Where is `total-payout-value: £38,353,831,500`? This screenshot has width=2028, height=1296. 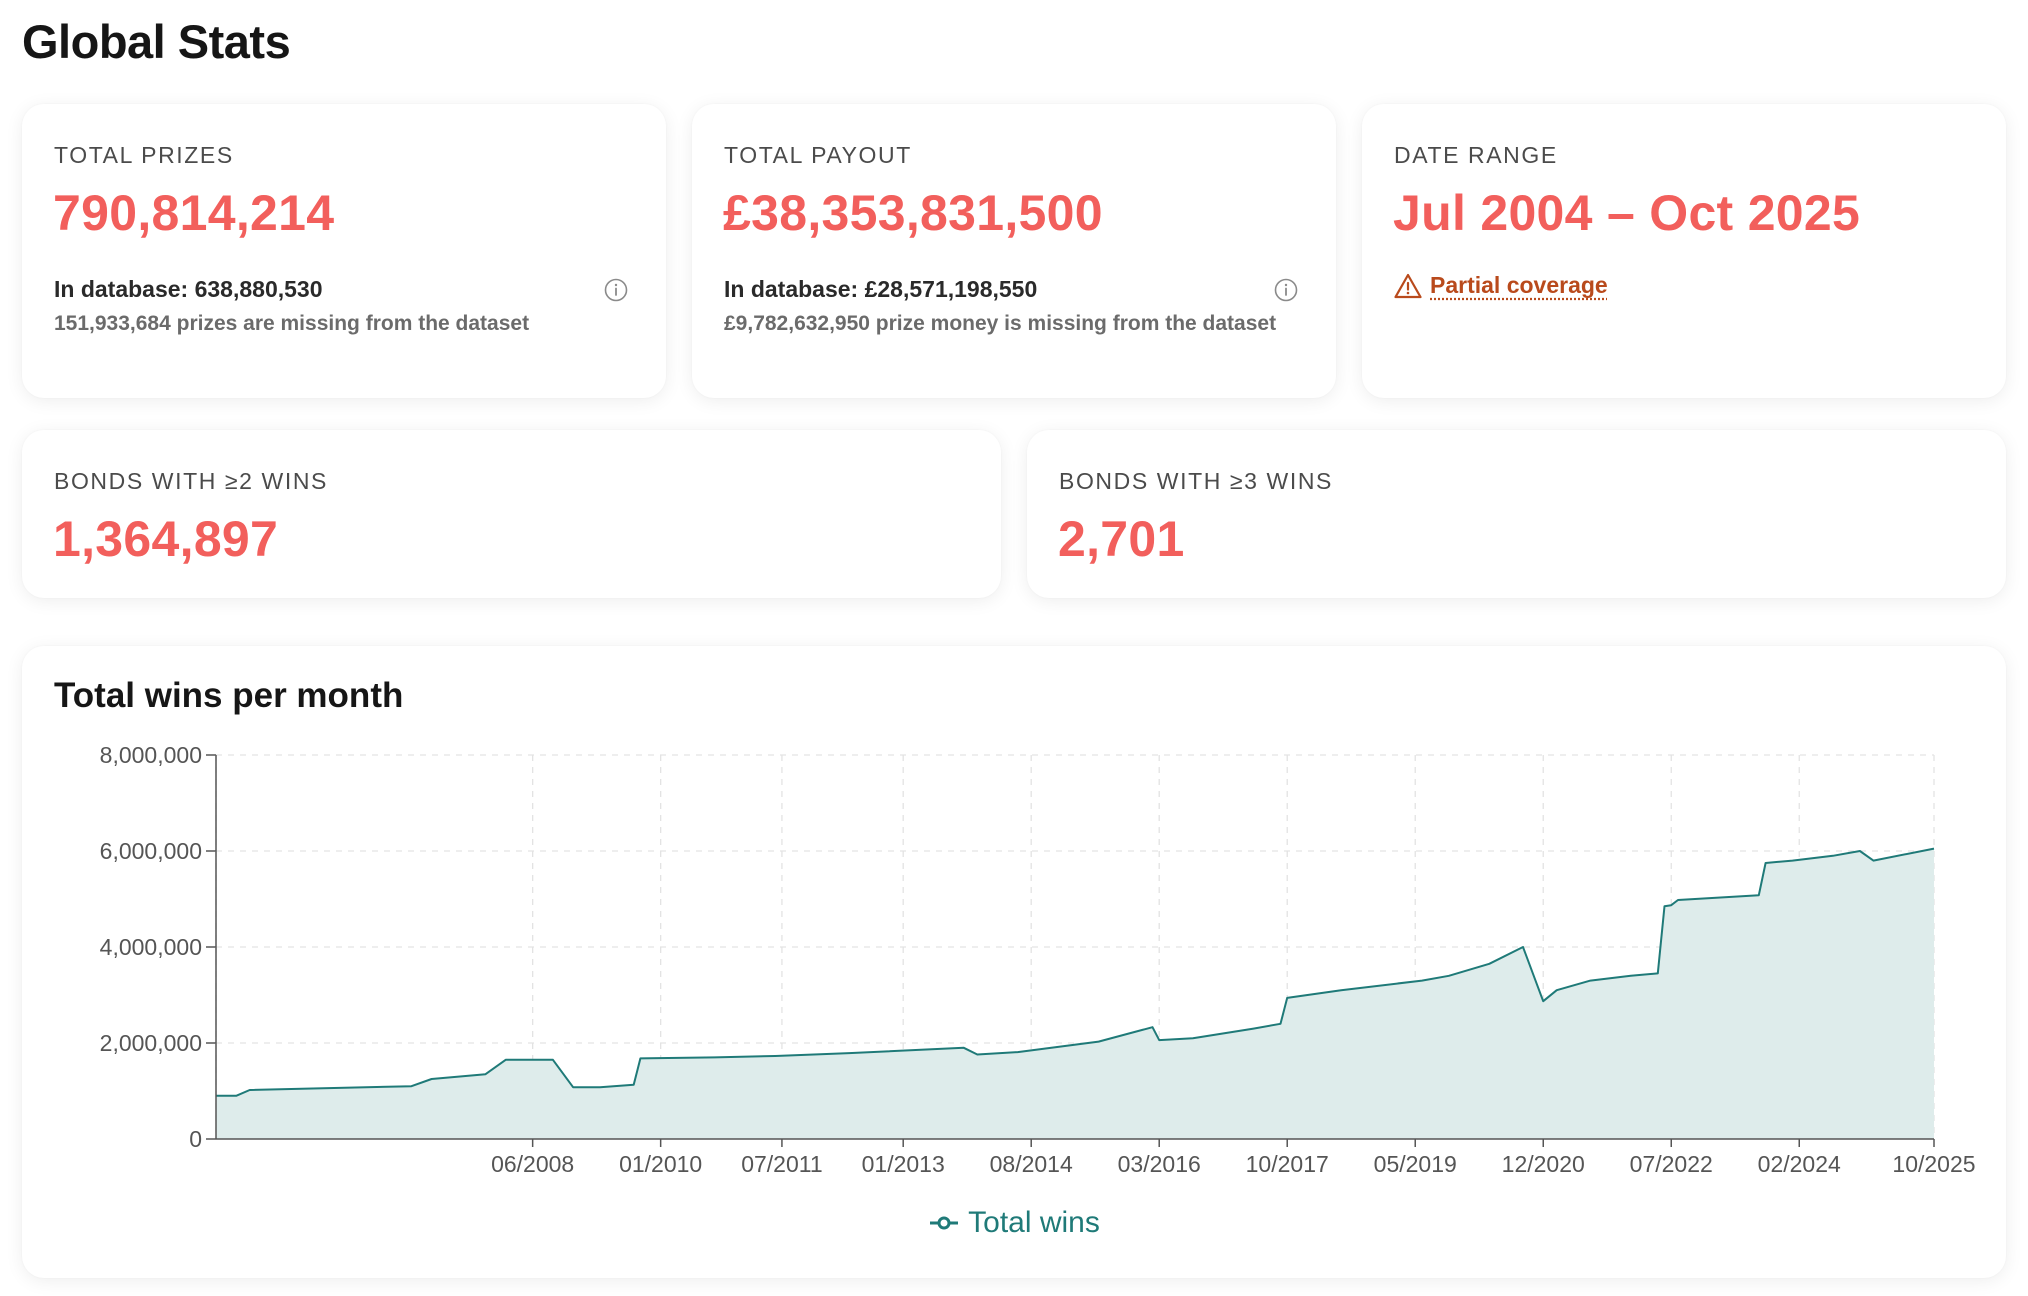 total-payout-value: £38,353,831,500 is located at coordinates (913, 213).